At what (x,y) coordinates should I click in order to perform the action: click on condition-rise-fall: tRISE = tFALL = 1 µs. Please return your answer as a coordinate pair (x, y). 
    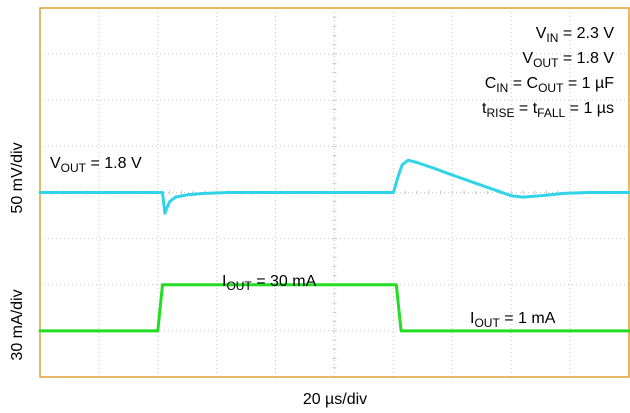
    Looking at the image, I should click on (548, 110).